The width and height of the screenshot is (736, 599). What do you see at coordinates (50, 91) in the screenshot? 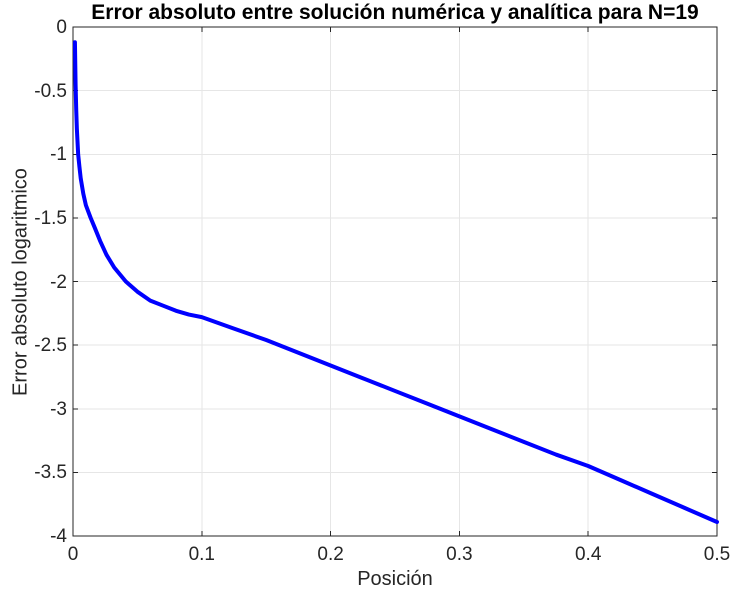
I see `y-tick-label: -0.5` at bounding box center [50, 91].